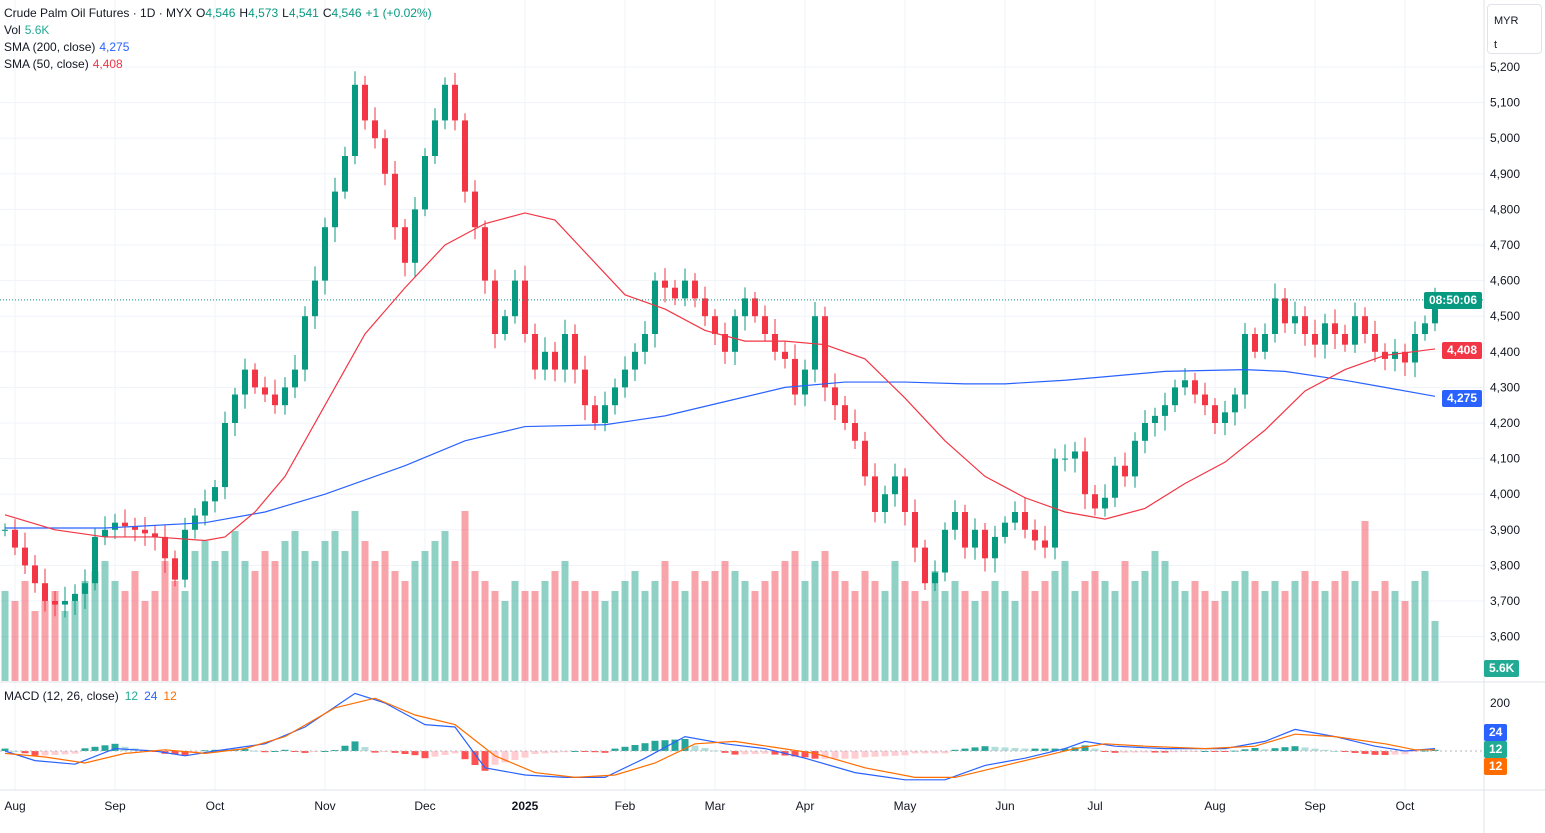  Describe the element at coordinates (107, 64) in the screenshot. I see `sma50-value: 4,408` at that location.